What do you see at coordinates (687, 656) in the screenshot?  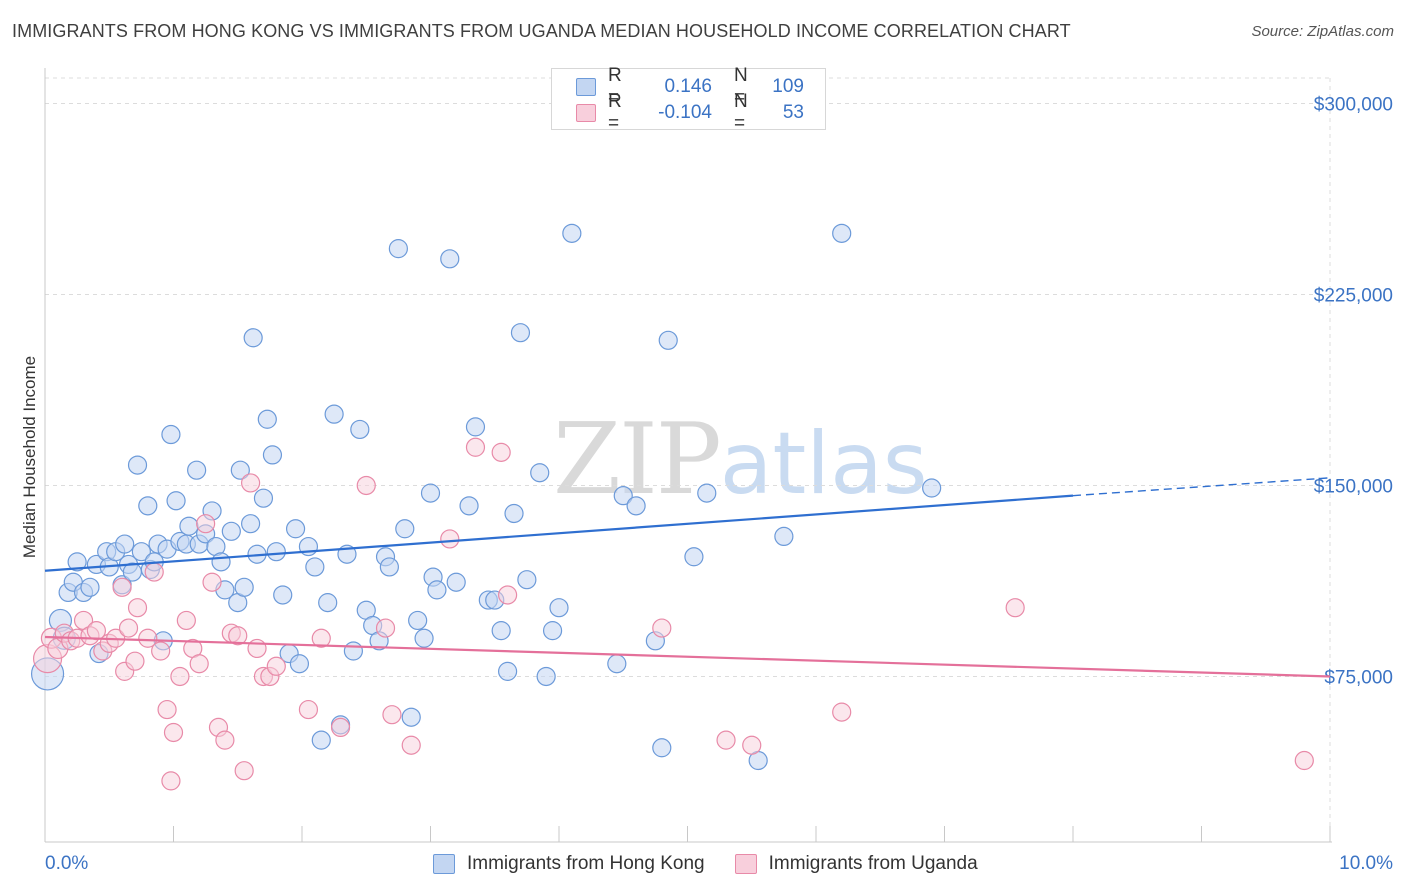 I see `uganda-trend-line` at bounding box center [687, 656].